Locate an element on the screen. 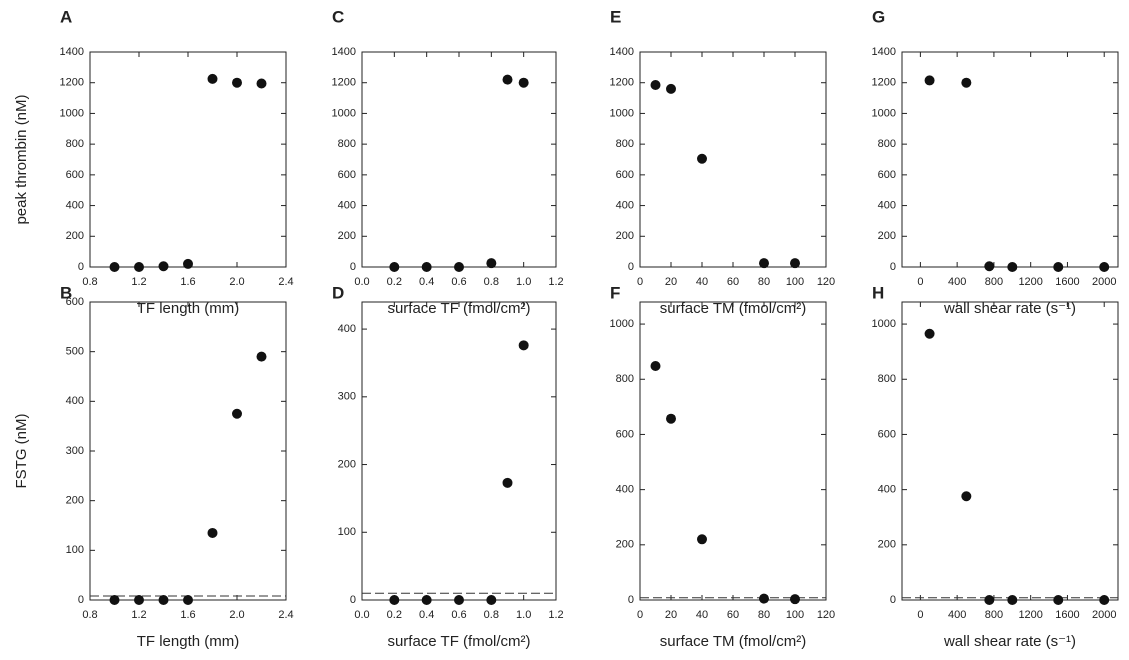  x-axis-label: surface TF (fmol/cm²) is located at coordinates (458, 308).